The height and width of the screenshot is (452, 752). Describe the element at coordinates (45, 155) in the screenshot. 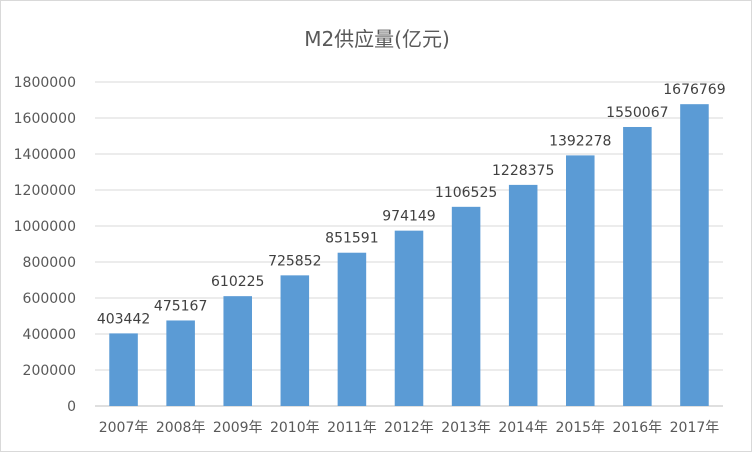

I see `y-tick-label: 1400000` at that location.